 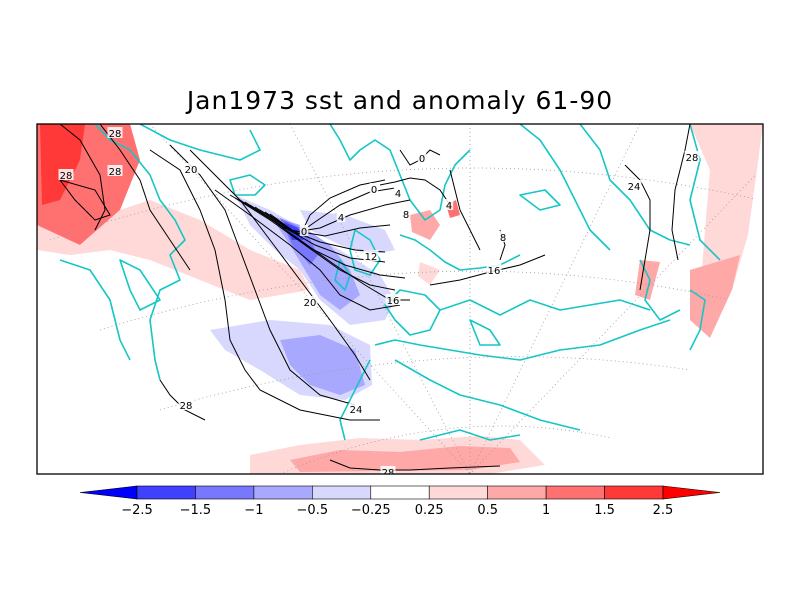 What do you see at coordinates (487, 510) in the screenshot?
I see `colorbar-tick-label: 0.5` at bounding box center [487, 510].